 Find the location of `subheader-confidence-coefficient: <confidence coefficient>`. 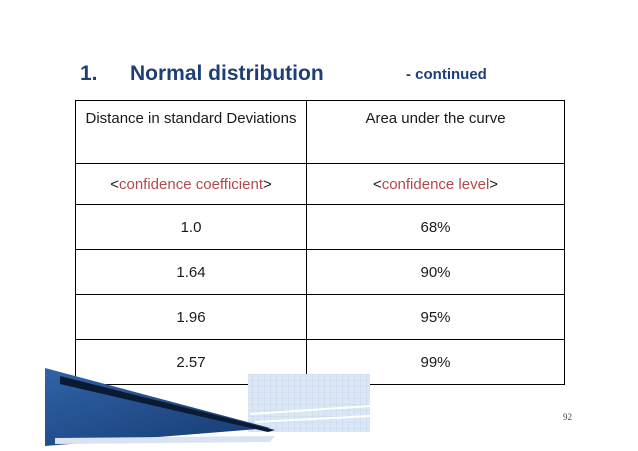

subheader-confidence-coefficient: <confidence coefficient> is located at coordinates (191, 184).